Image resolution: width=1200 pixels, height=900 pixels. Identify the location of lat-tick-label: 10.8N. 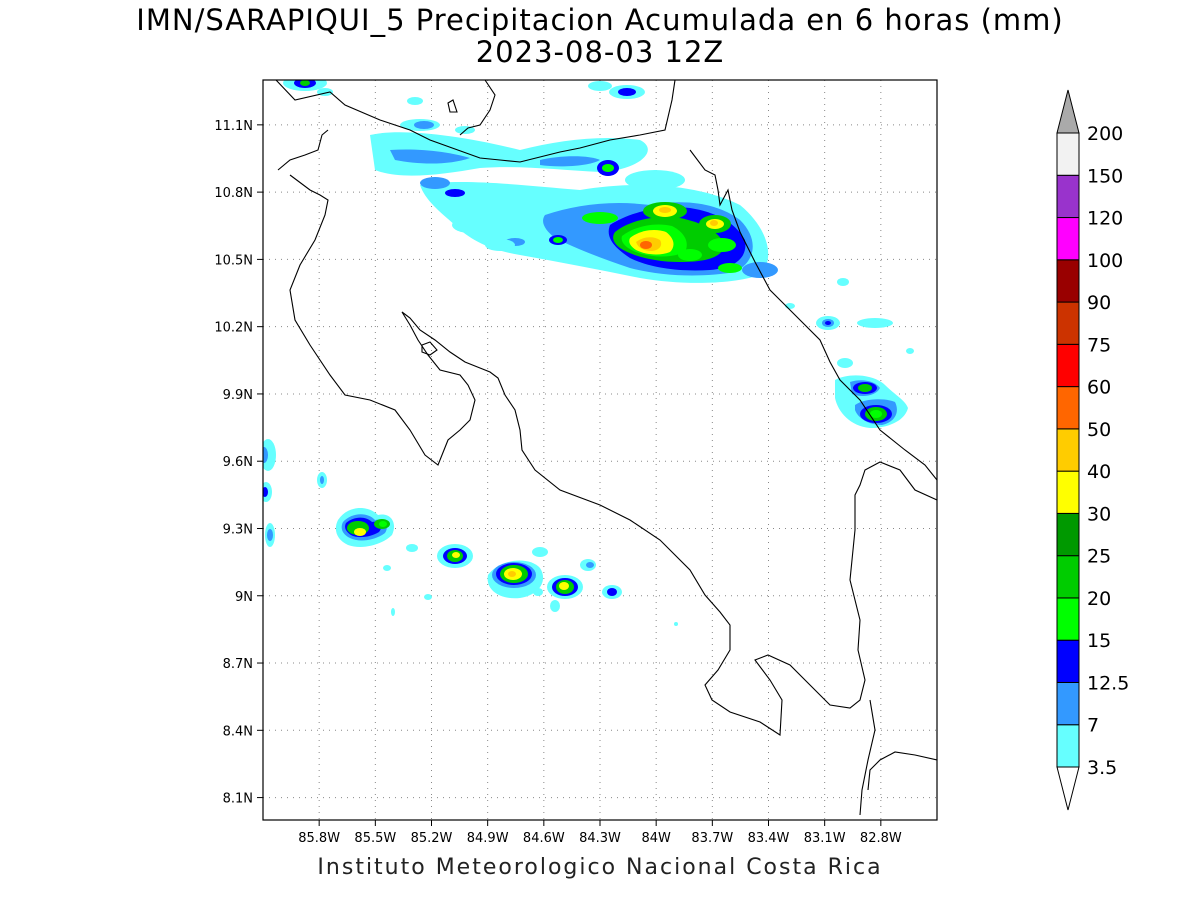
(233, 193).